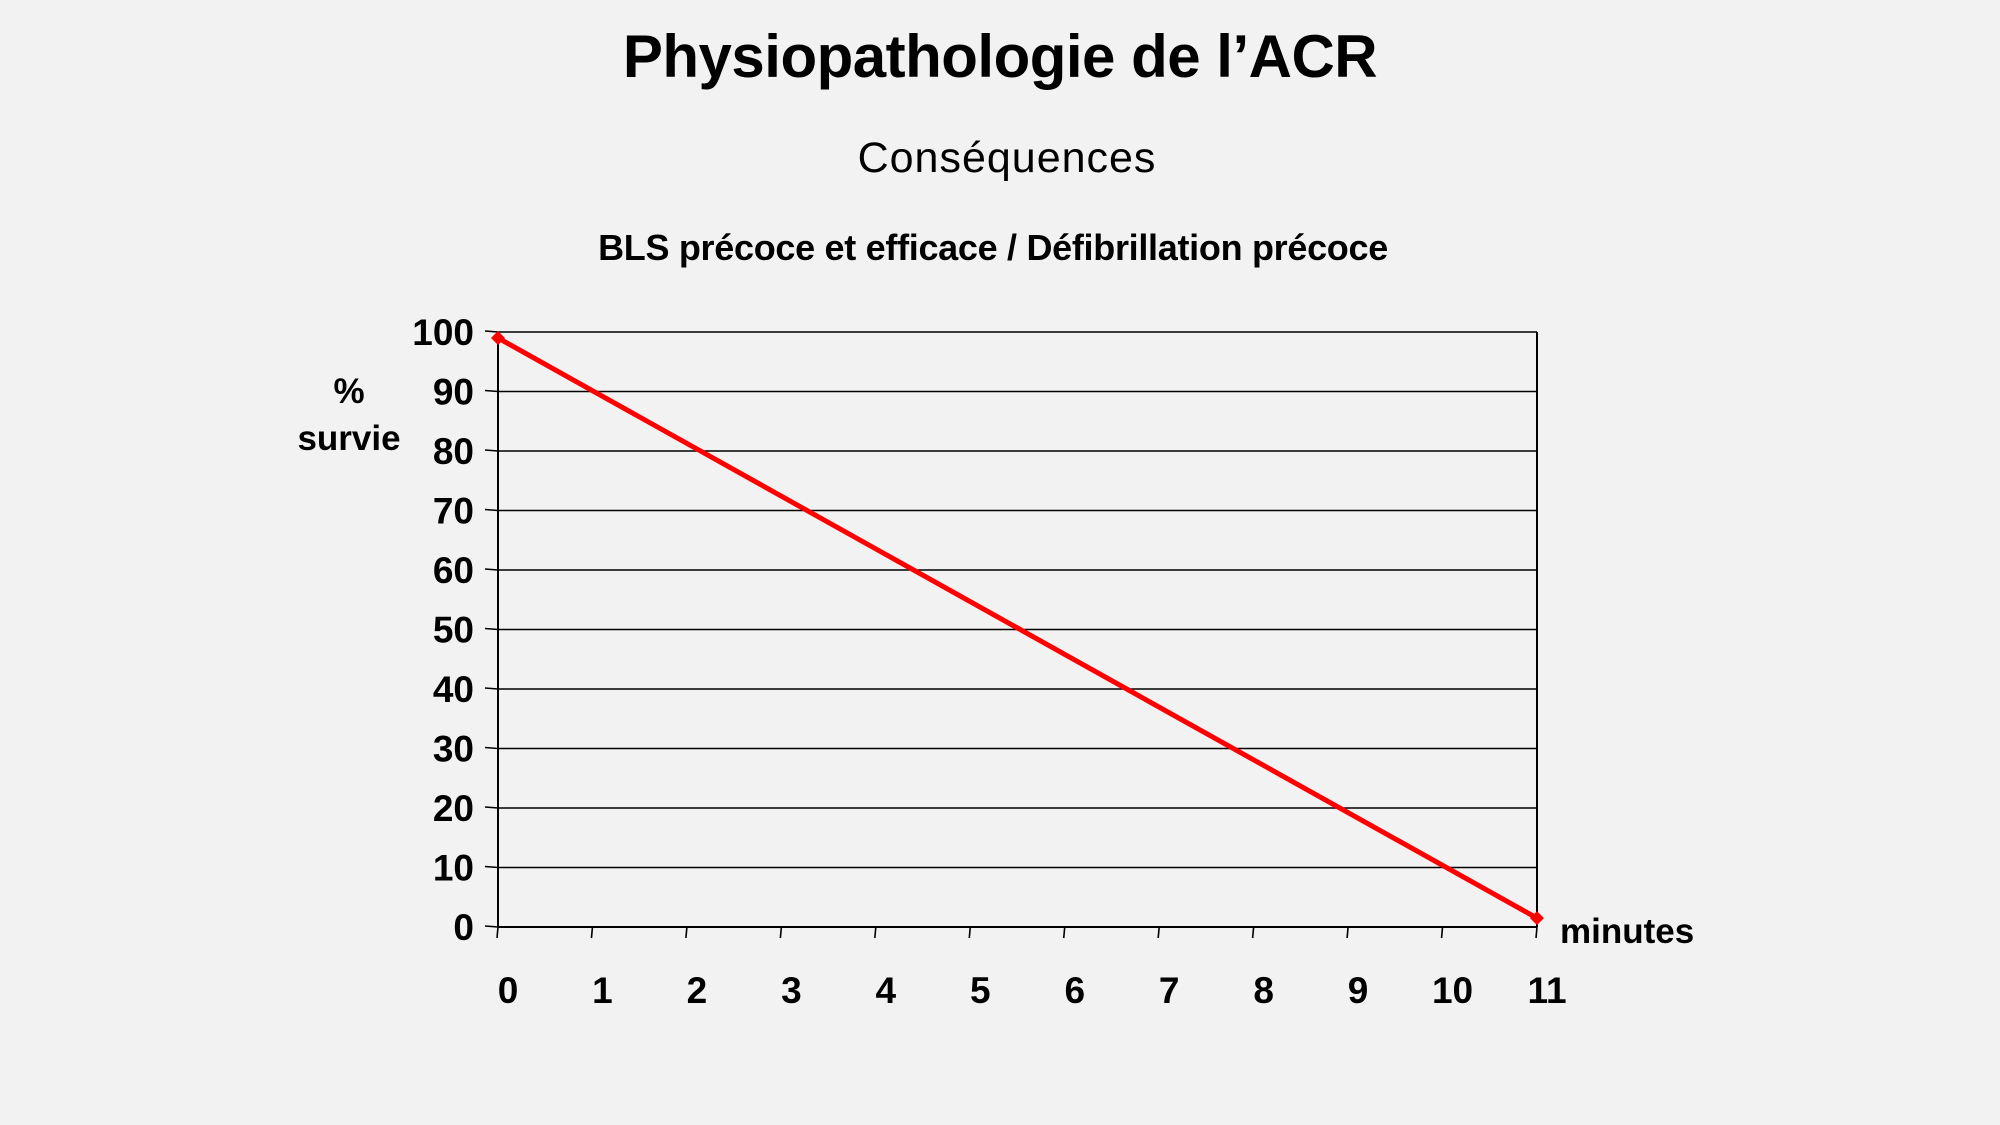 The image size is (2000, 1125). I want to click on y-tick-label: 60, so click(453, 570).